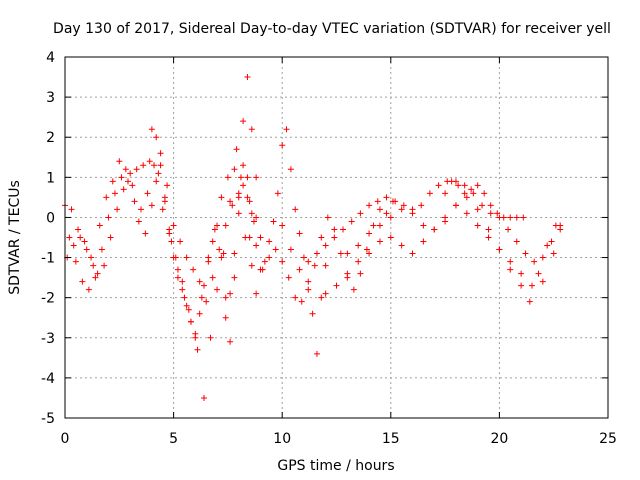 This screenshot has width=640, height=480. Describe the element at coordinates (484, 199) in the screenshot. I see `series-track-j` at that location.